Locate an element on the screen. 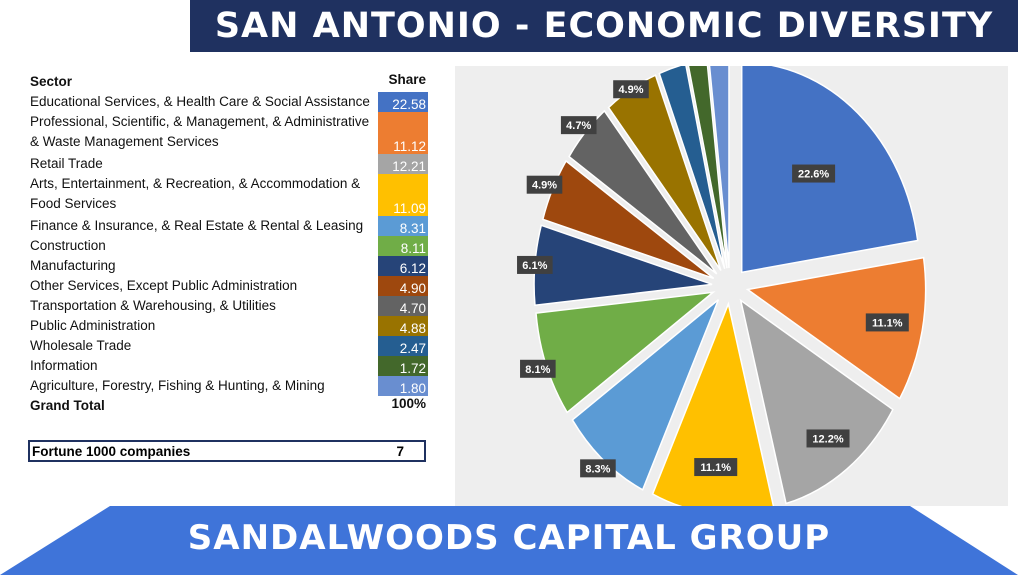 Image resolution: width=1018 pixels, height=575 pixels. data-label-text: 12.2% is located at coordinates (827, 439).